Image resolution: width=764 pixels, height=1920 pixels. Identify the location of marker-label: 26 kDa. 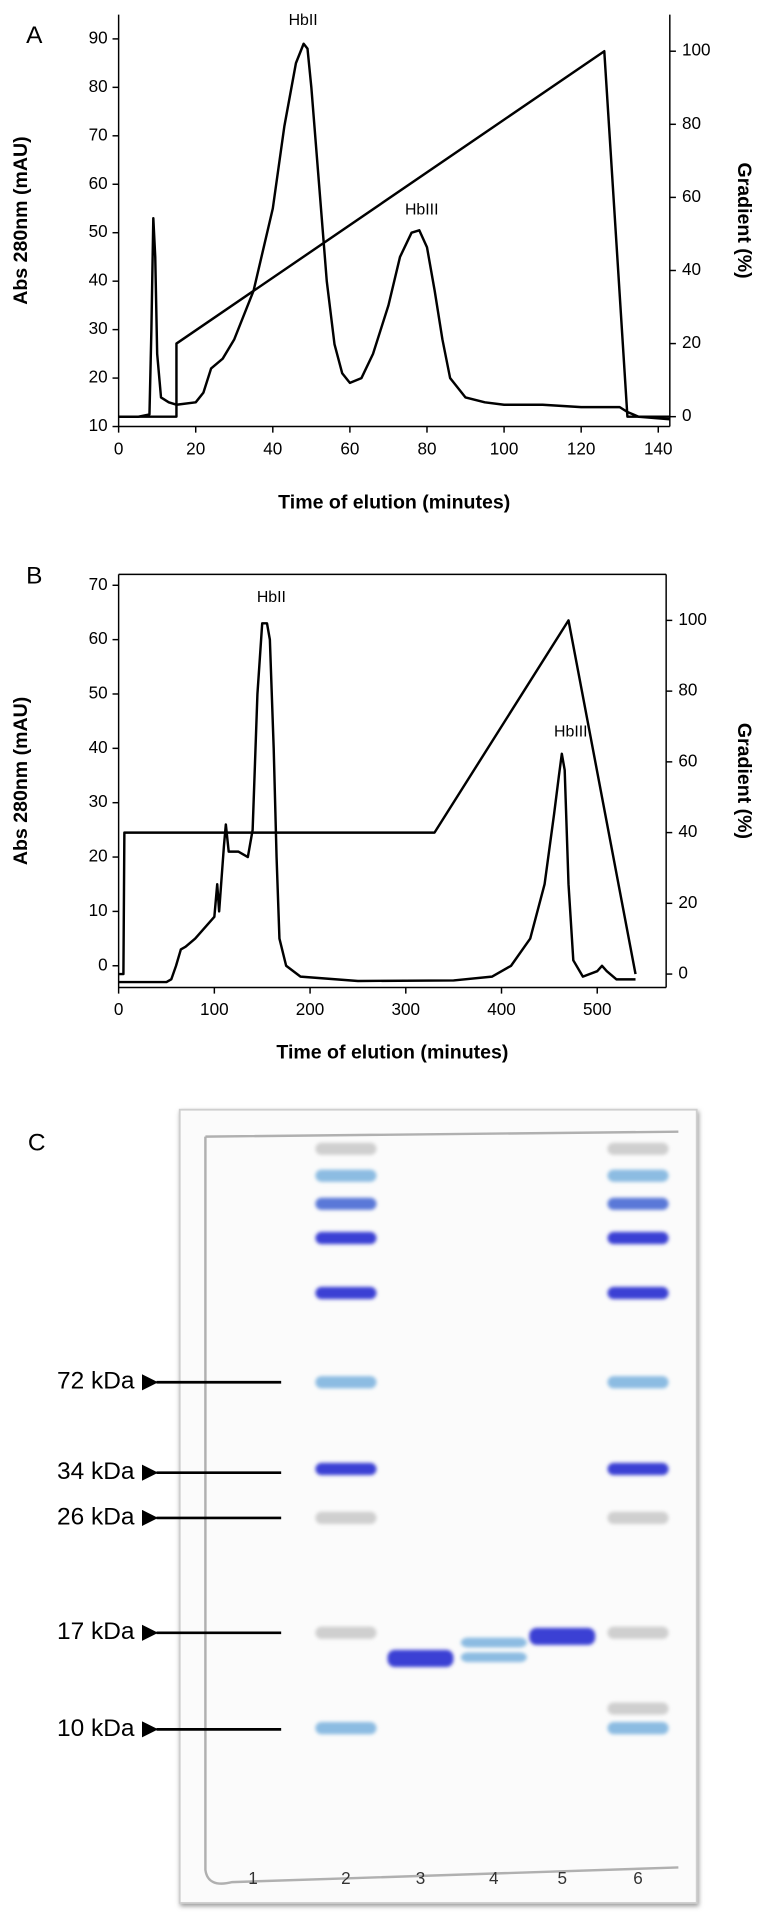
(96, 1516).